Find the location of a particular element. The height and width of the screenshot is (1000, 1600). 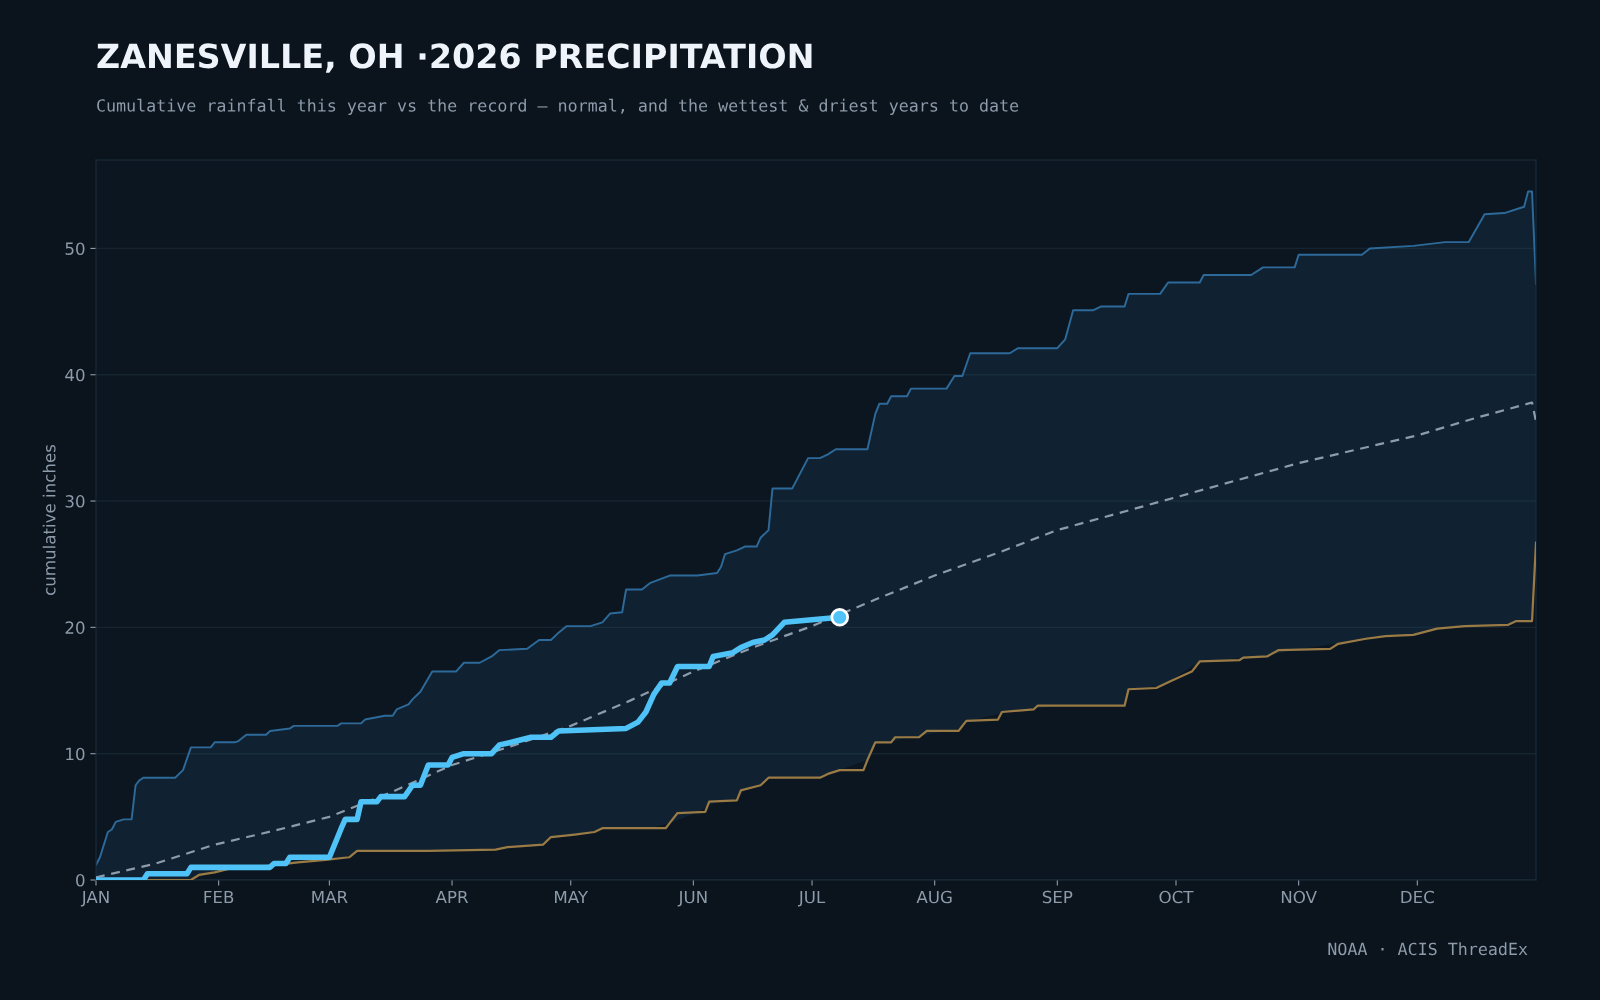

x-tick-label: JUN is located at coordinates (692, 898).